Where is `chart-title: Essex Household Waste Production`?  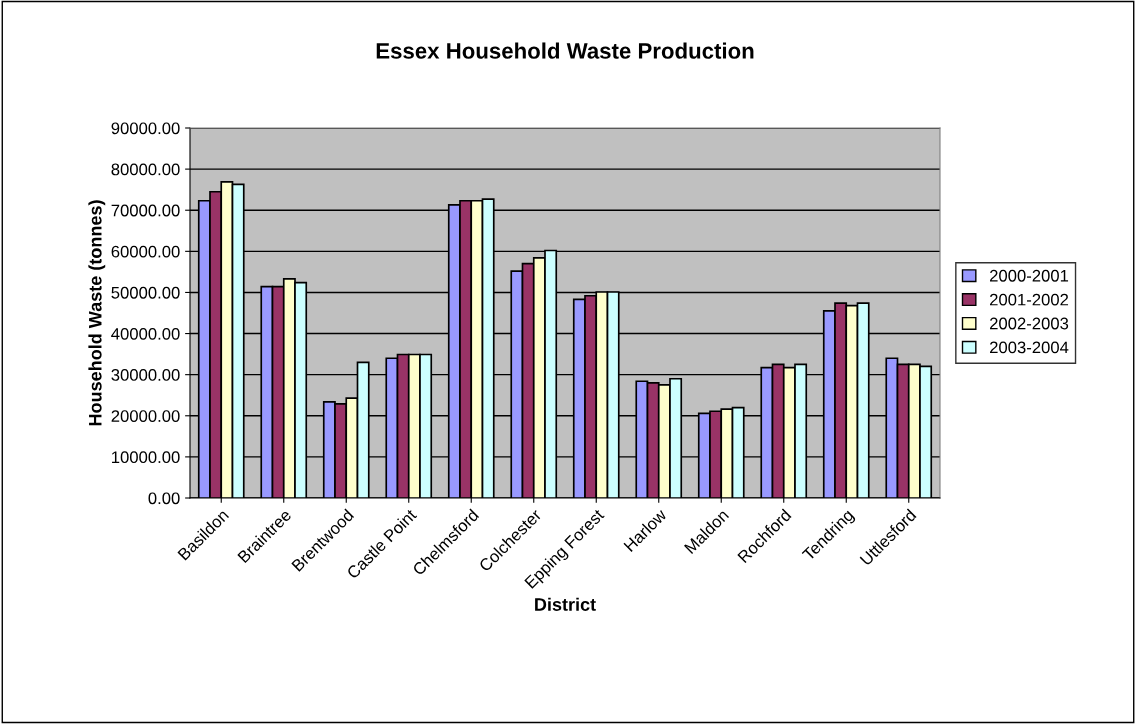
chart-title: Essex Household Waste Production is located at coordinates (565, 50).